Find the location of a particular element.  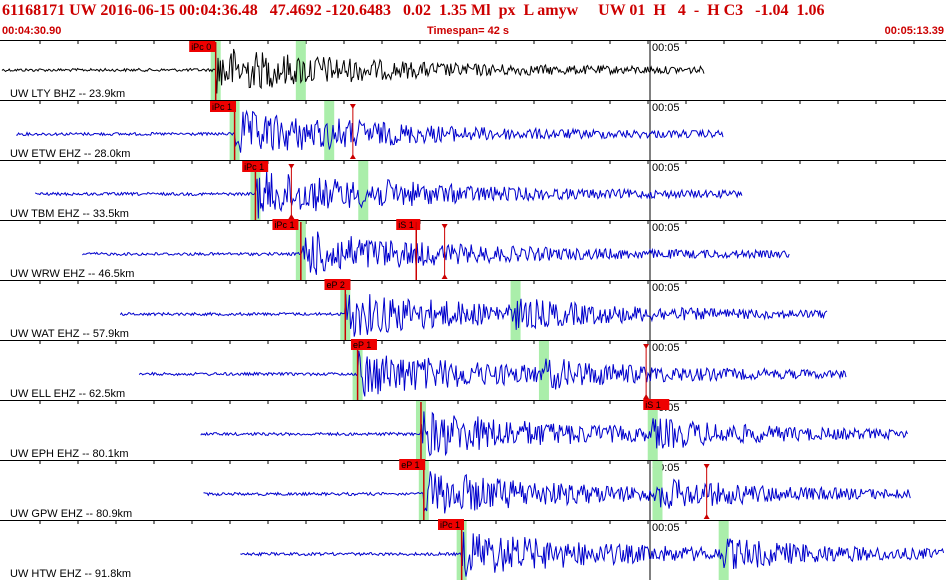

trace-panel: 00:05 iPc 0 UW LTY BHZ -- 23.9km is located at coordinates (473, 70).